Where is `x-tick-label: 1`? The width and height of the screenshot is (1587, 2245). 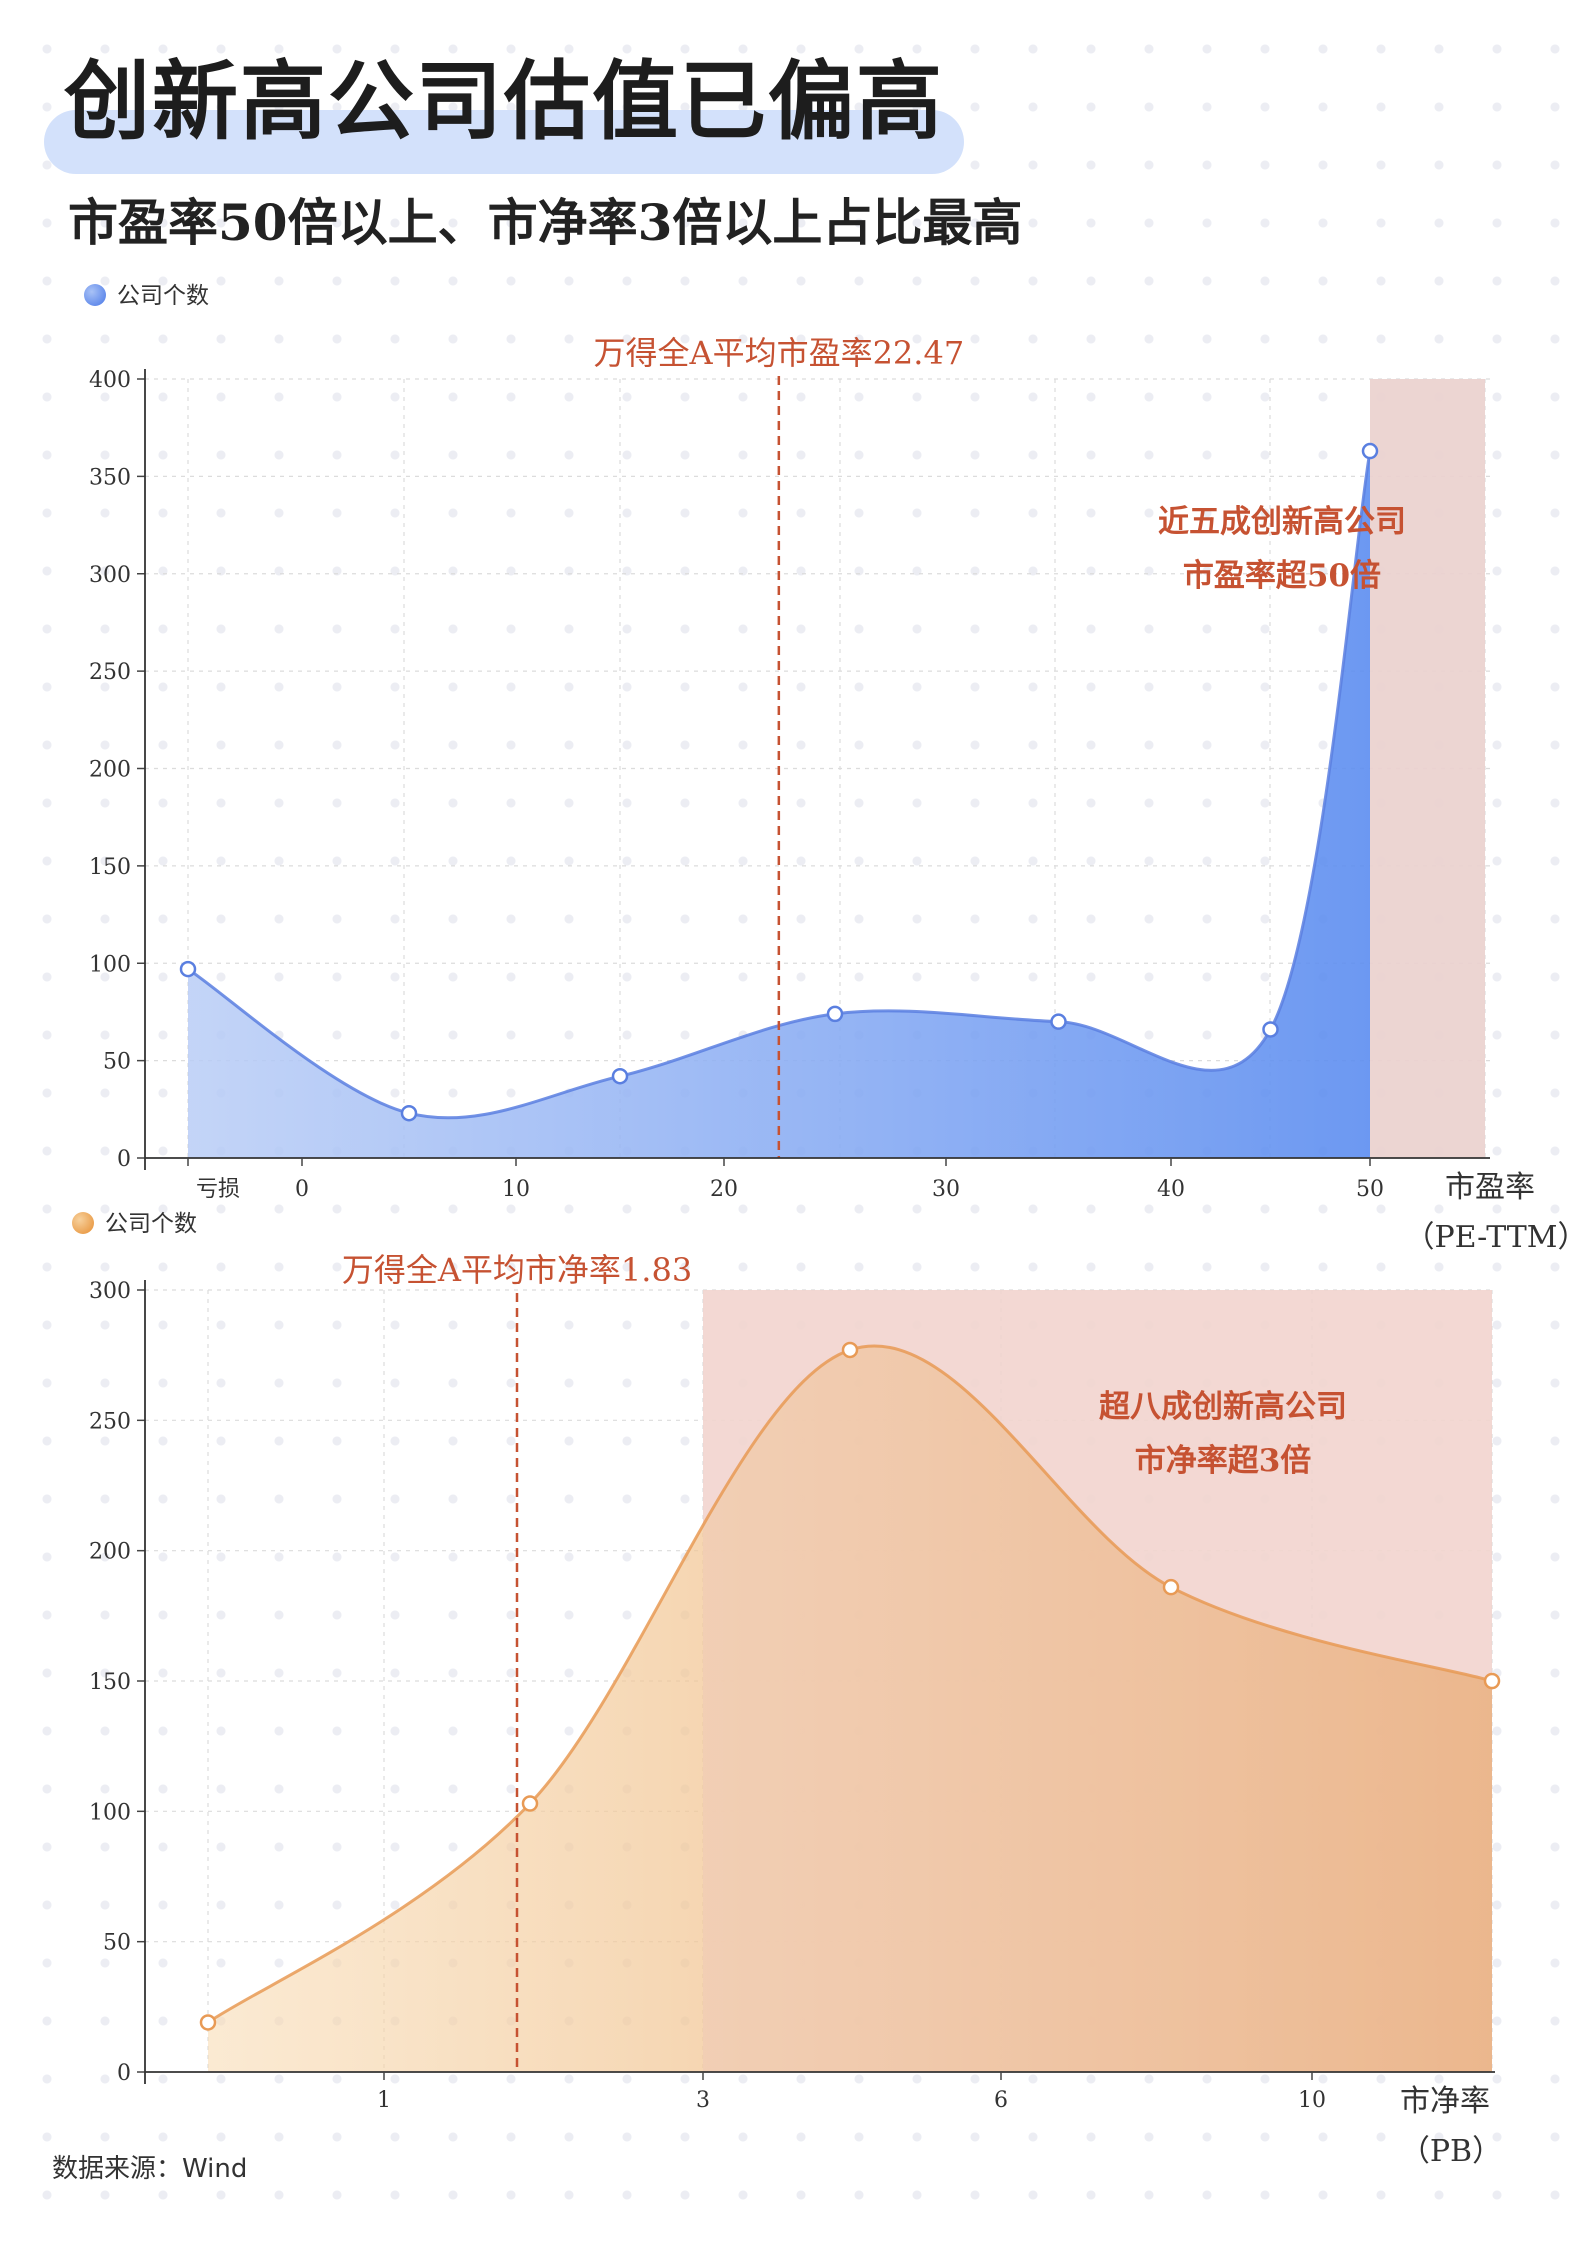 x-tick-label: 1 is located at coordinates (384, 2100).